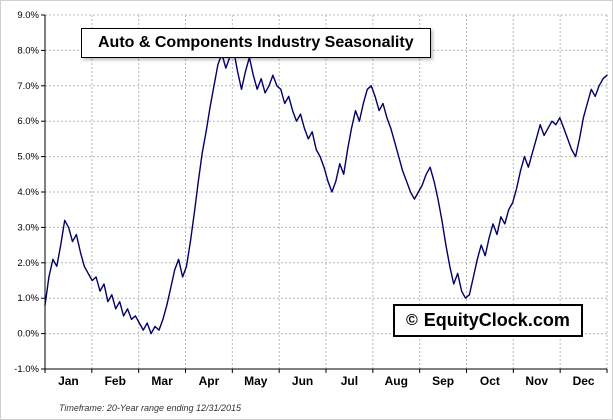 This screenshot has height=420, width=613. Describe the element at coordinates (349, 381) in the screenshot. I see `x-axis-label: Jul` at that location.